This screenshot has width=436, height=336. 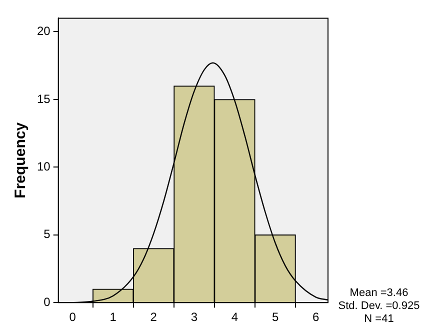 What do you see at coordinates (43, 166) in the screenshot?
I see `y-tick-label: 10` at bounding box center [43, 166].